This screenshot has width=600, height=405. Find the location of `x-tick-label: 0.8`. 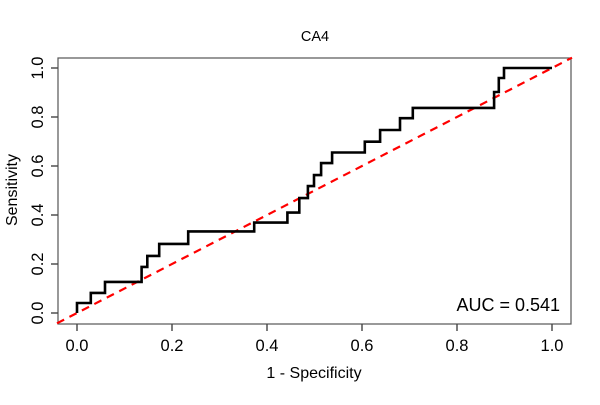

x-tick-label: 0.8 is located at coordinates (457, 346).